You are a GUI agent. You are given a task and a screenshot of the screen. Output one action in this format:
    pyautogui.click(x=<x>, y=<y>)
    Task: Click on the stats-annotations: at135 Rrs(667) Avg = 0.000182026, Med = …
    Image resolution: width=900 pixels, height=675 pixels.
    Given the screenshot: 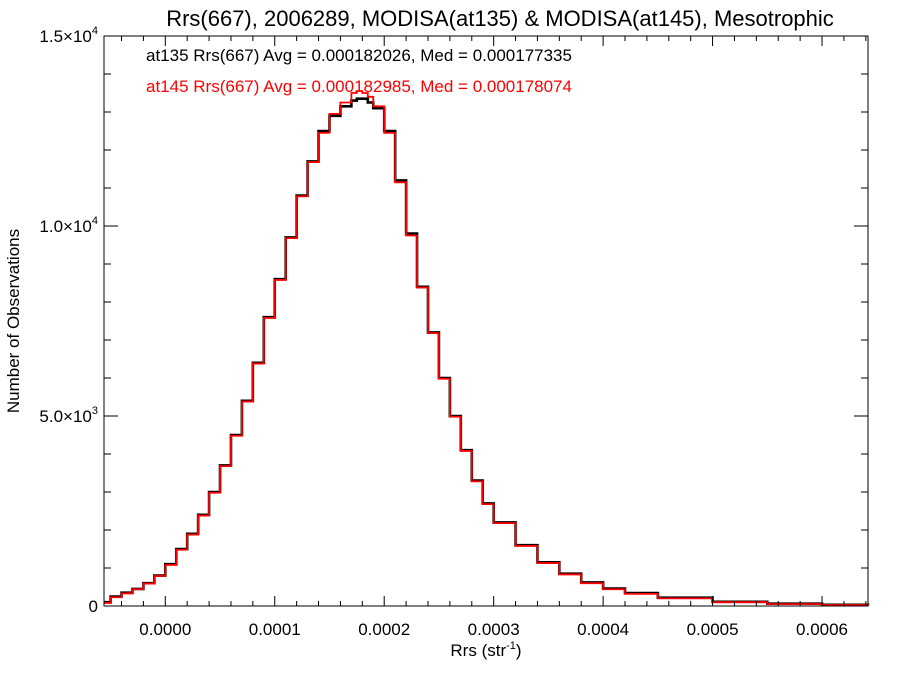 What is the action you would take?
    pyautogui.click(x=359, y=71)
    